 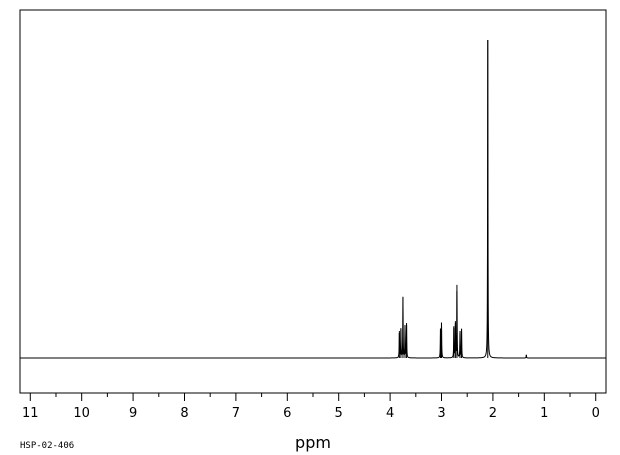 I want to click on tick-label-5: 5, so click(x=339, y=413).